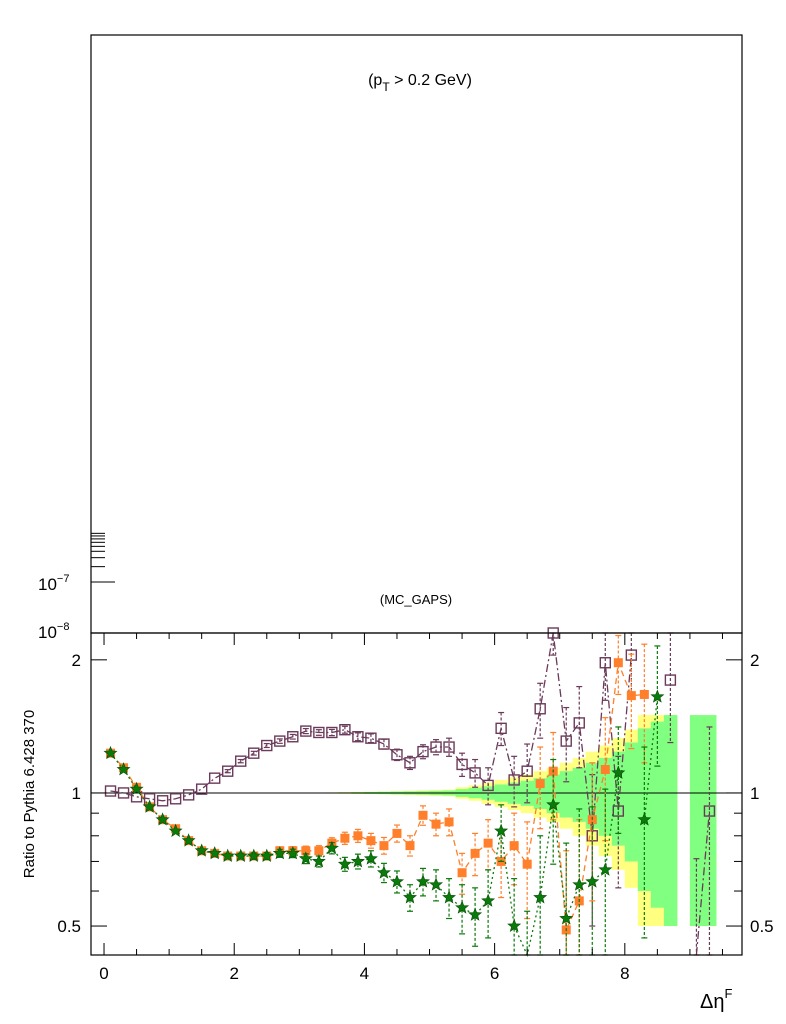 The height and width of the screenshot is (1024, 786). Describe the element at coordinates (494, 973) in the screenshot. I see `x-tick-label: 6` at that location.